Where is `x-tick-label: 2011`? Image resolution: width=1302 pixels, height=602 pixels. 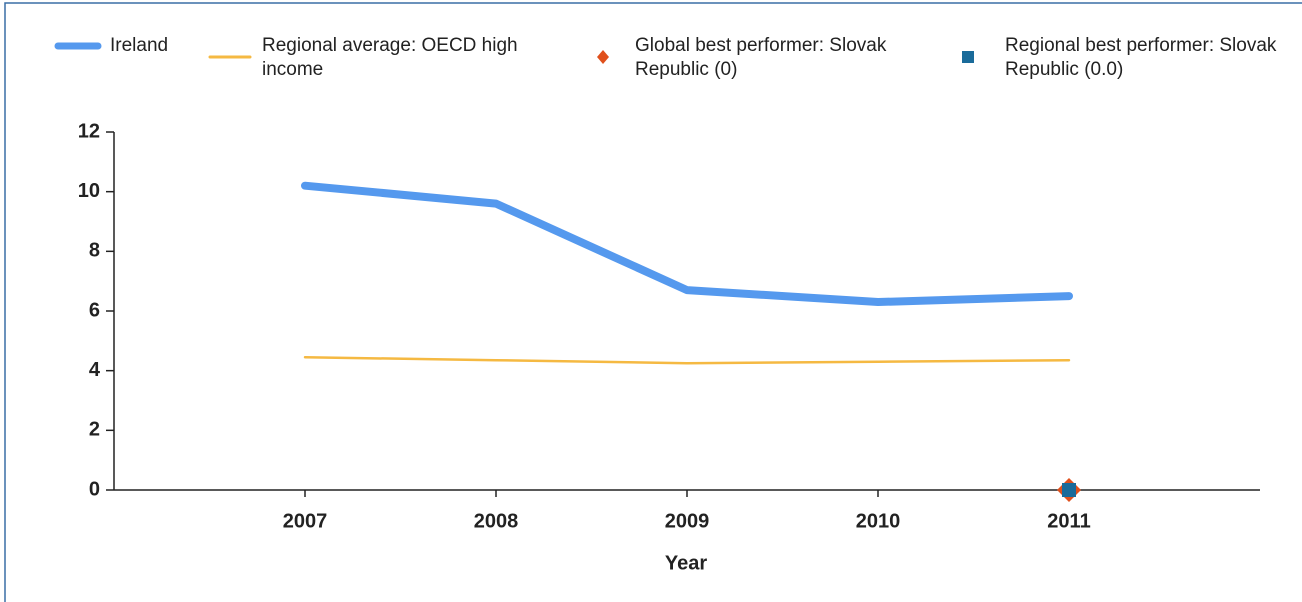
x-tick-label: 2011 is located at coordinates (1068, 521).